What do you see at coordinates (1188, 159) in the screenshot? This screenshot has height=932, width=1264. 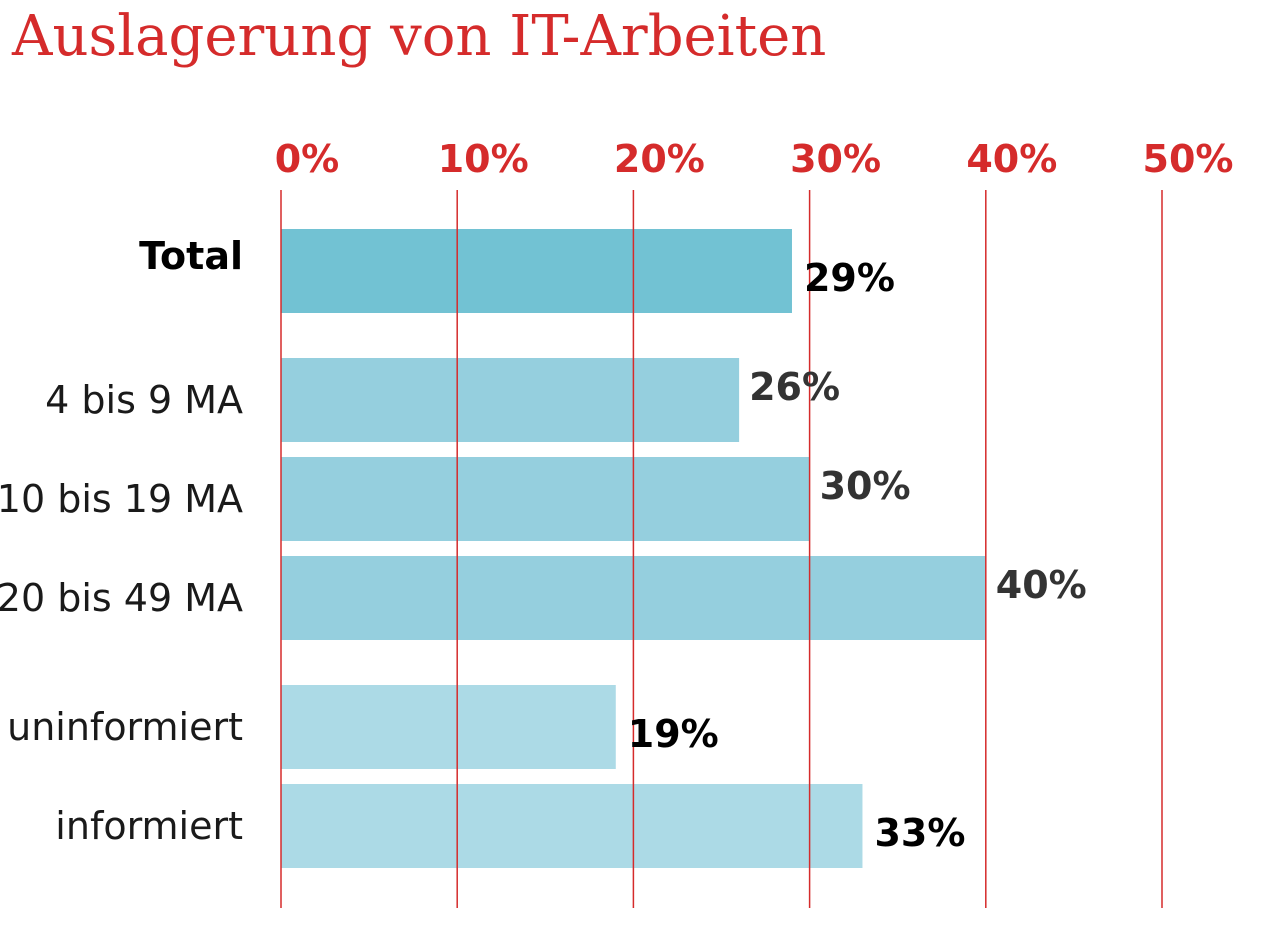 I see `tick-label-50: 50%` at bounding box center [1188, 159].